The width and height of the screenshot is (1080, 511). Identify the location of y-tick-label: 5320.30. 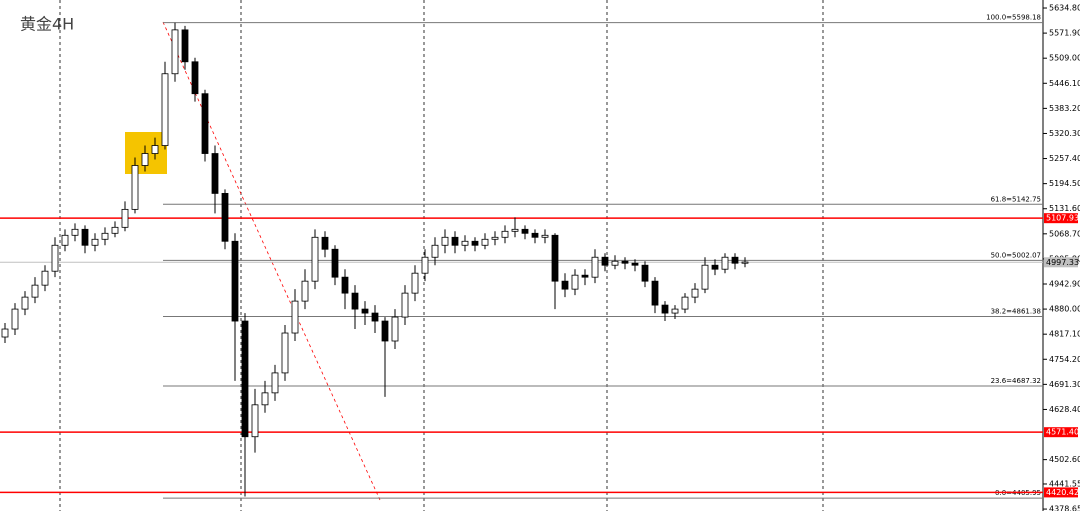
(1064, 133).